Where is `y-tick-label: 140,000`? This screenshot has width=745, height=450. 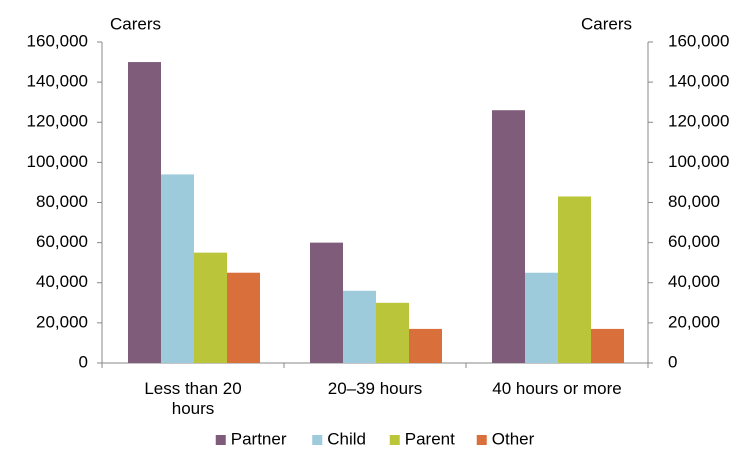
y-tick-label: 140,000 is located at coordinates (57, 81).